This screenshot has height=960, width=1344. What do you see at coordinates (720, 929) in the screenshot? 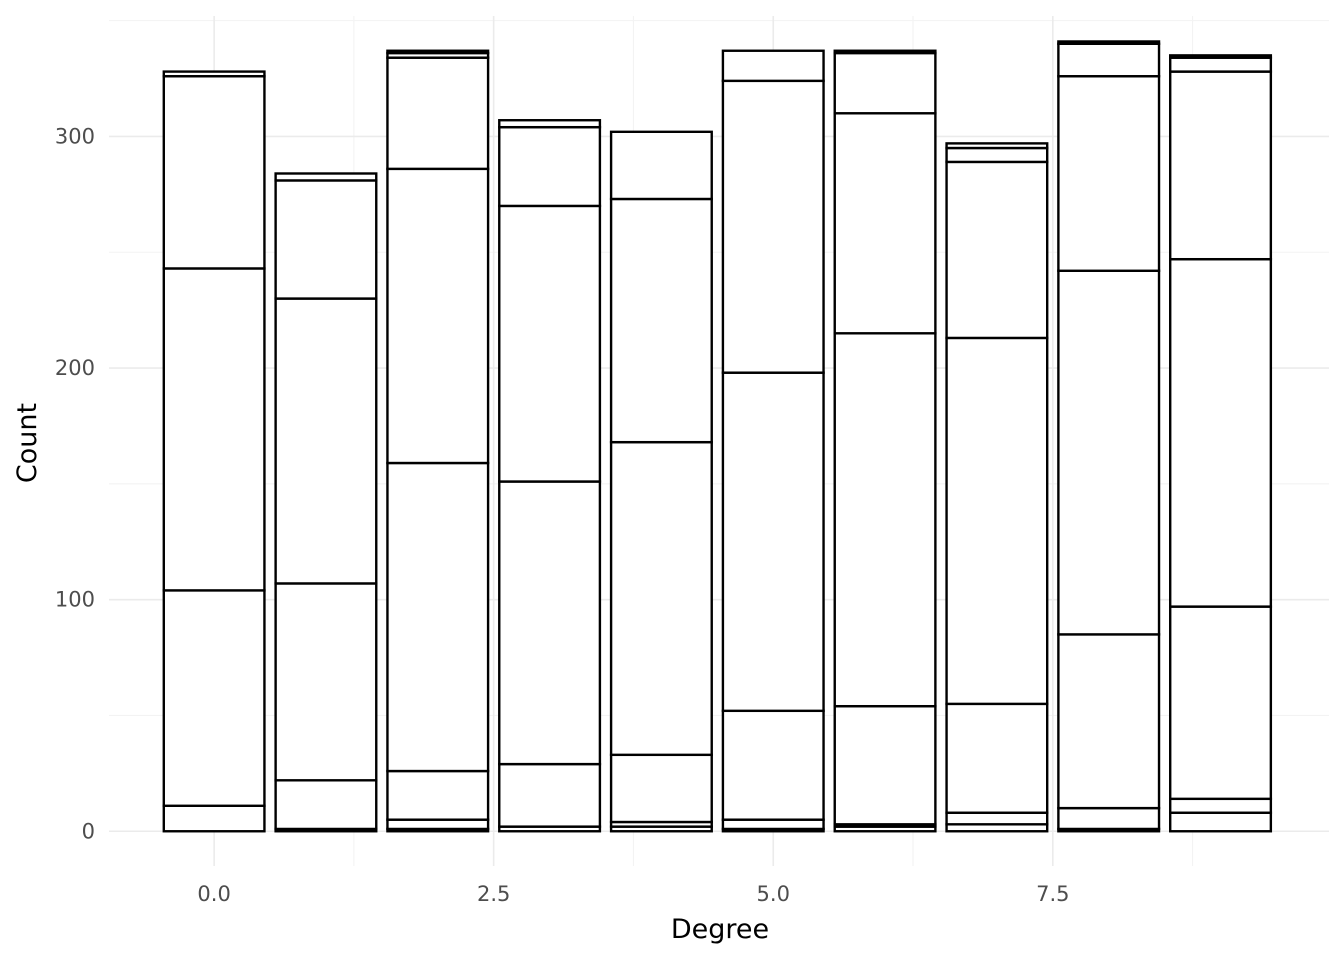
I see `x-axis-title: Degree` at bounding box center [720, 929].